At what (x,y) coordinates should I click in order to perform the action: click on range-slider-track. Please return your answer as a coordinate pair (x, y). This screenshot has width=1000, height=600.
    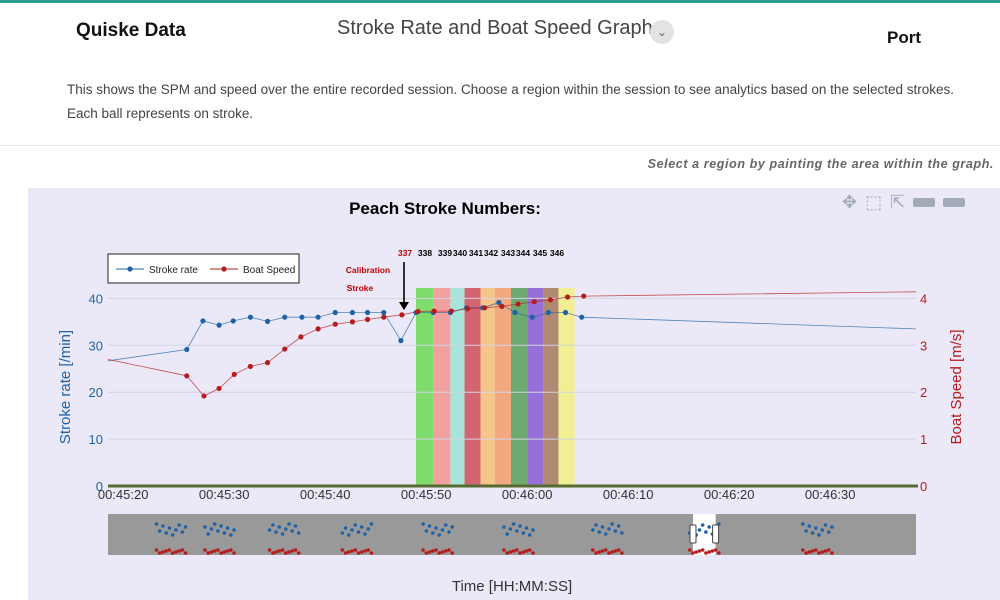
    Looking at the image, I should click on (512, 534).